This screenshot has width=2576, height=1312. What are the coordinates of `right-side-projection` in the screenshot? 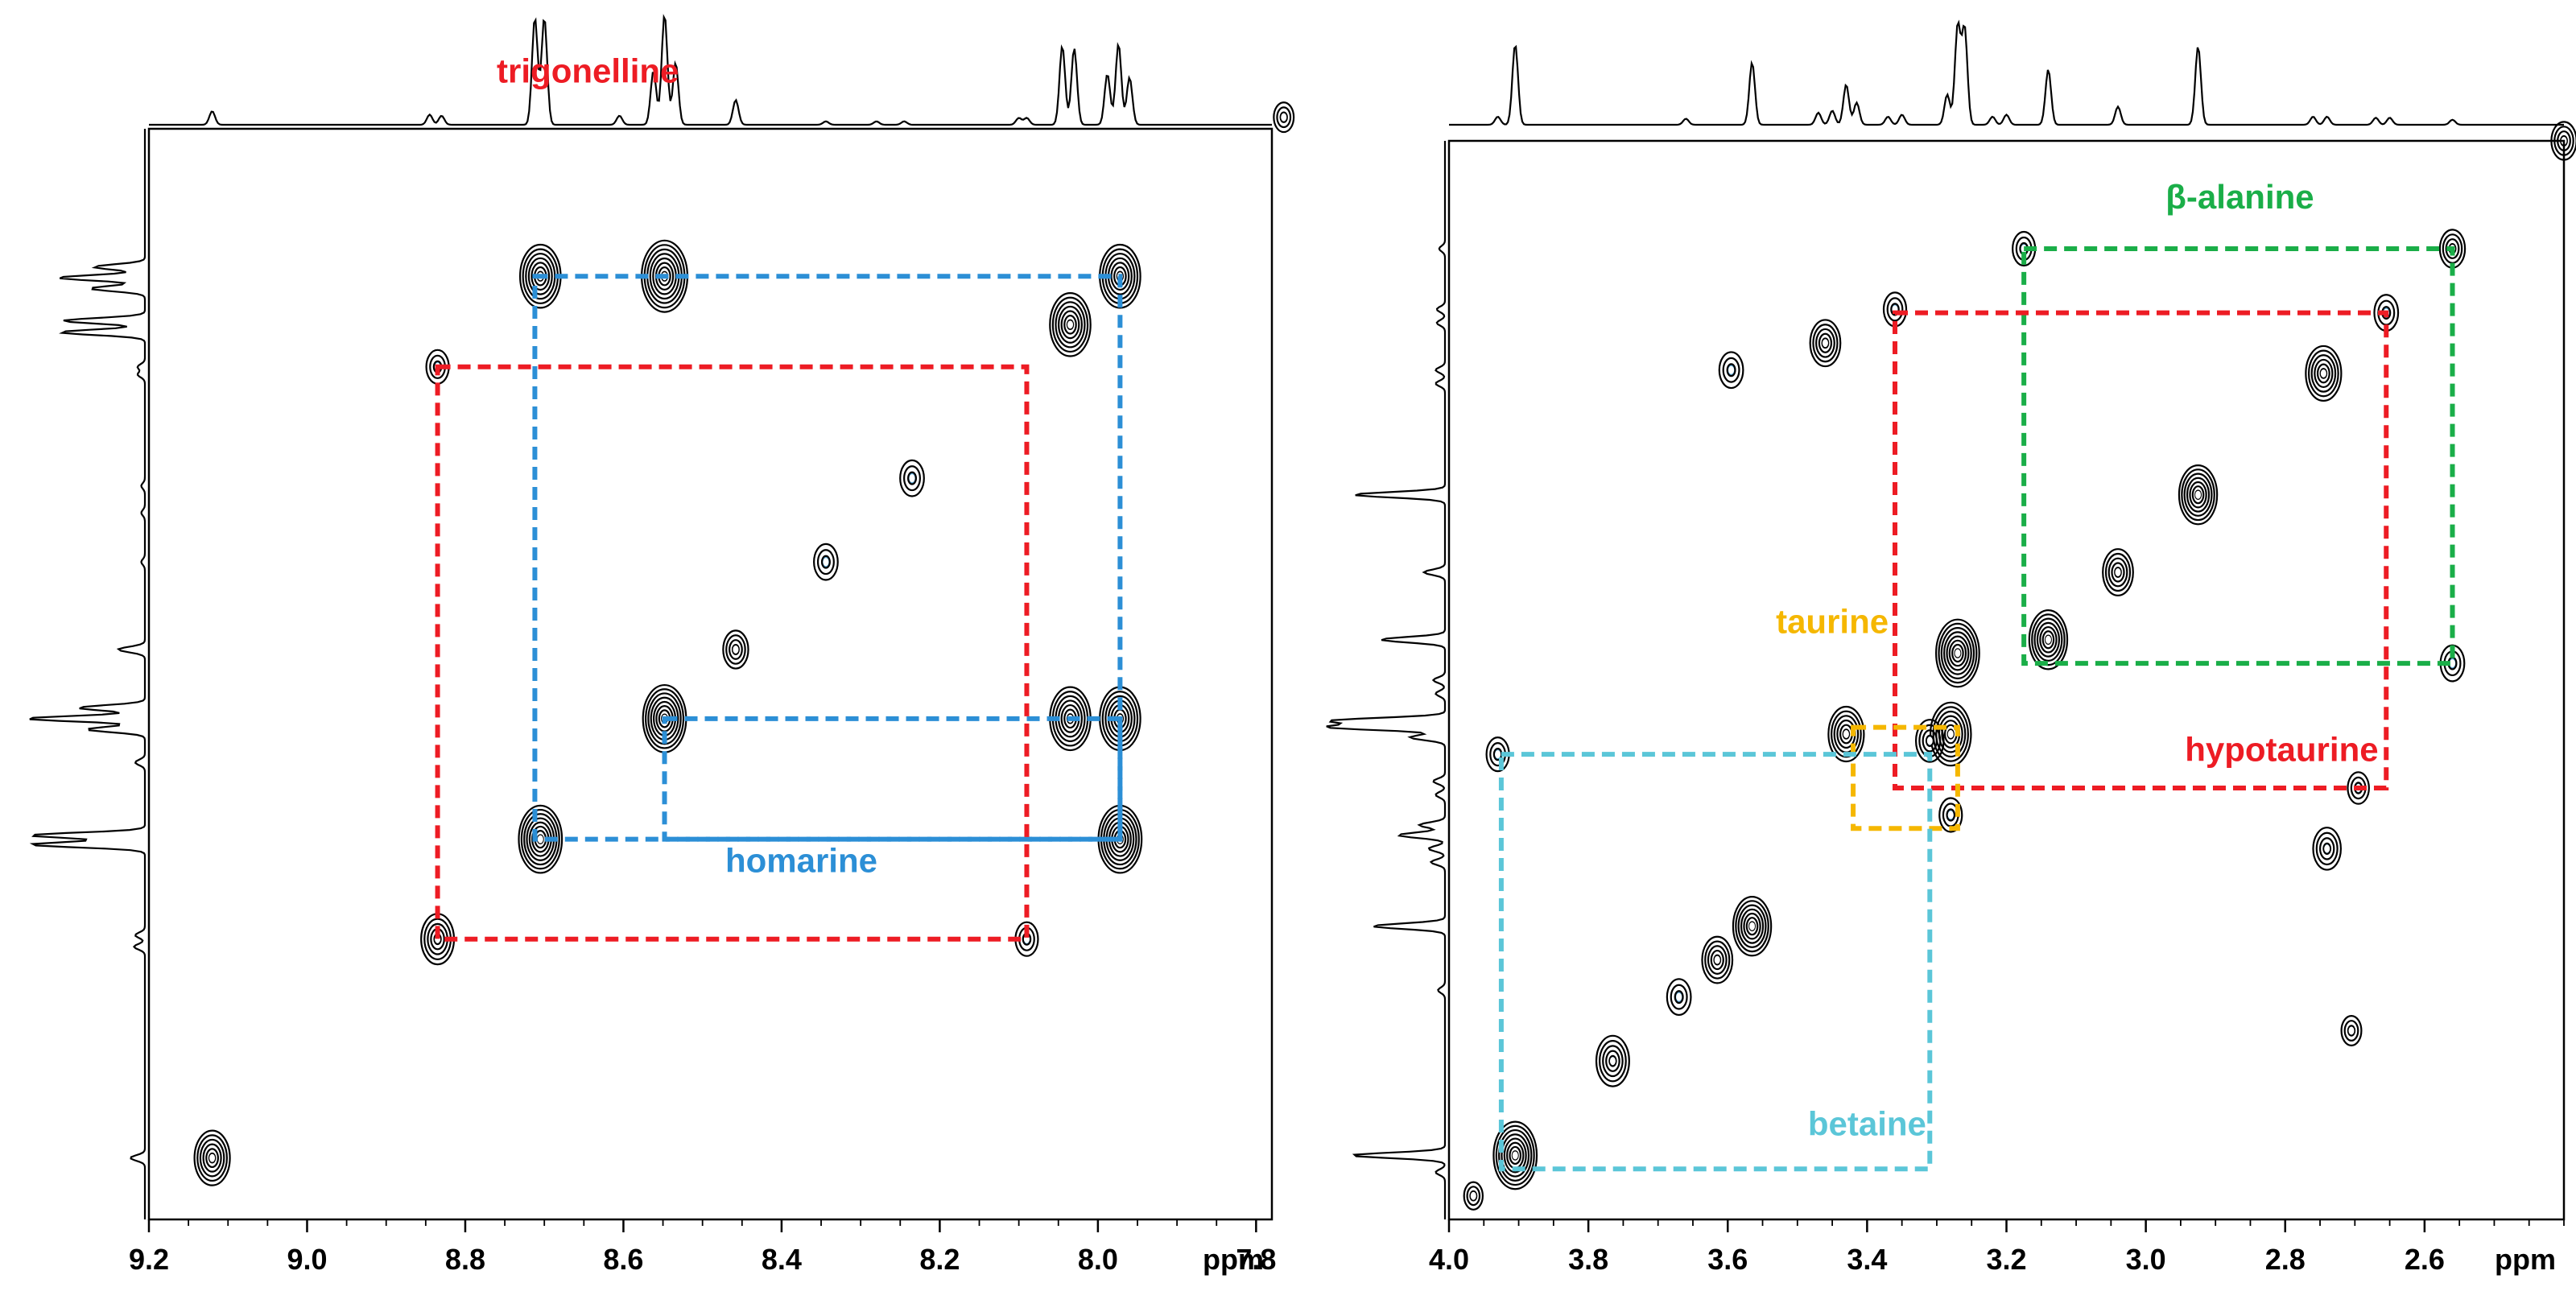 It's located at (1386, 680).